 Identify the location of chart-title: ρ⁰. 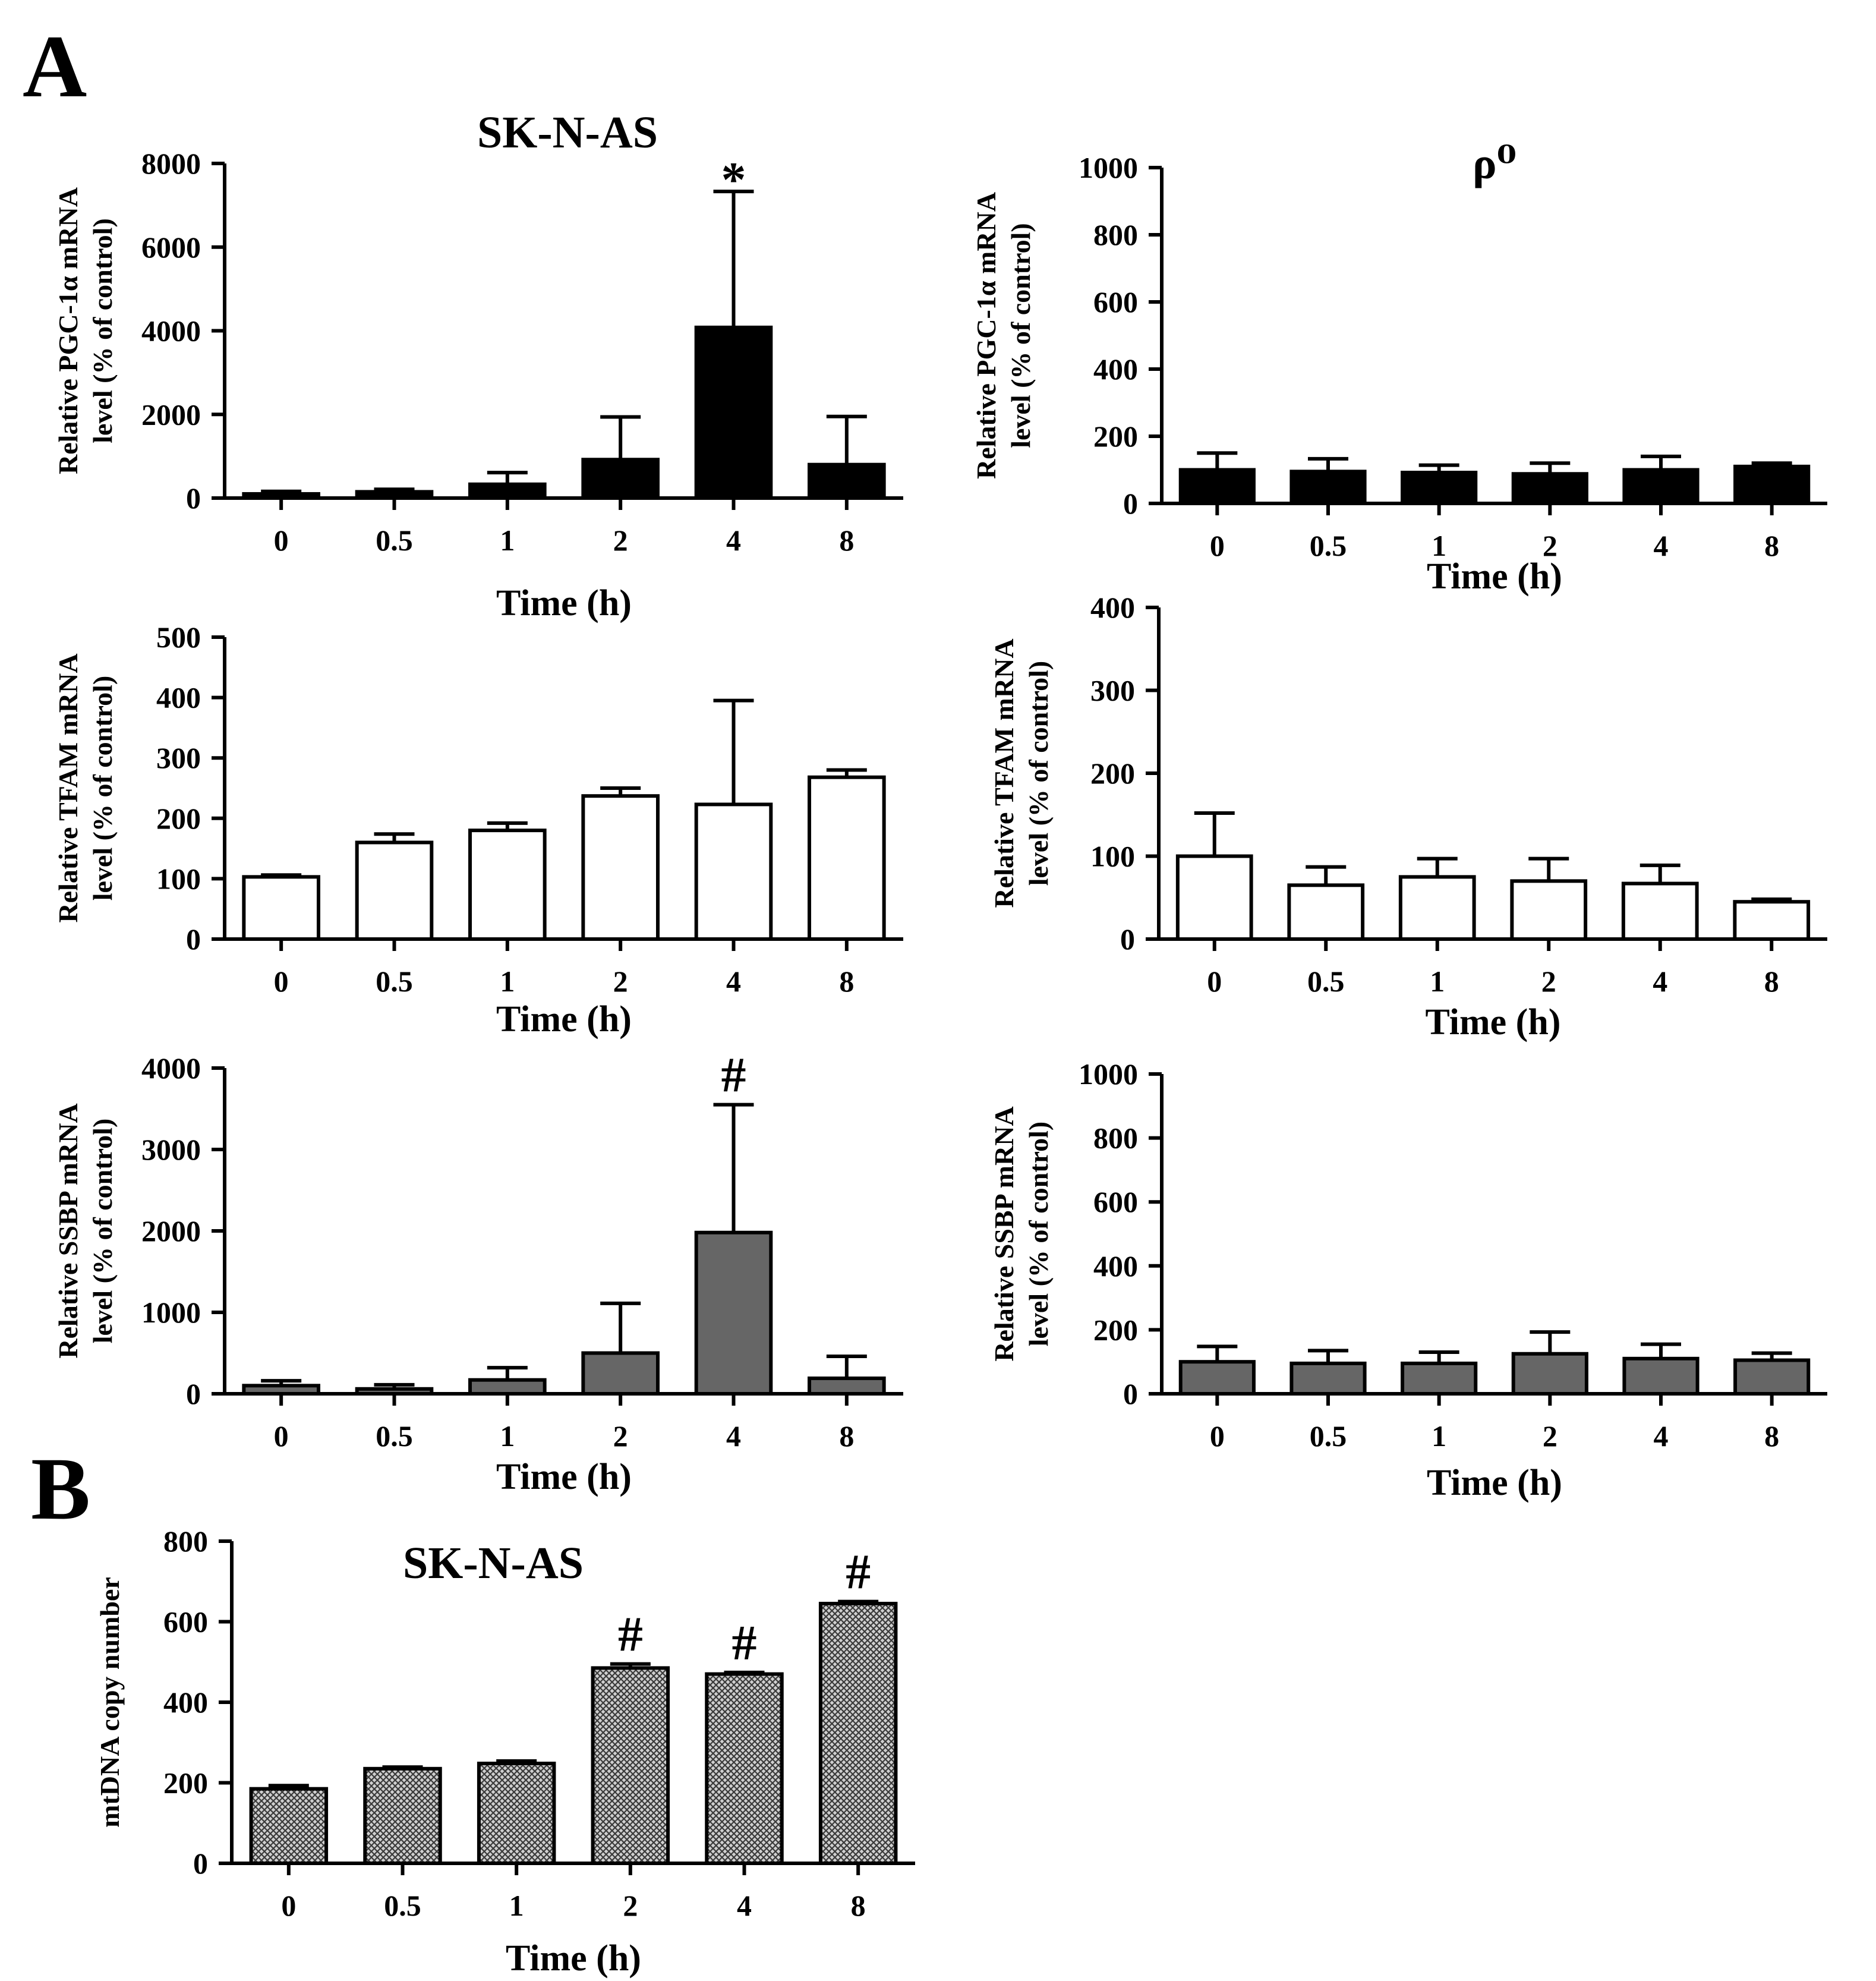
(1494, 163).